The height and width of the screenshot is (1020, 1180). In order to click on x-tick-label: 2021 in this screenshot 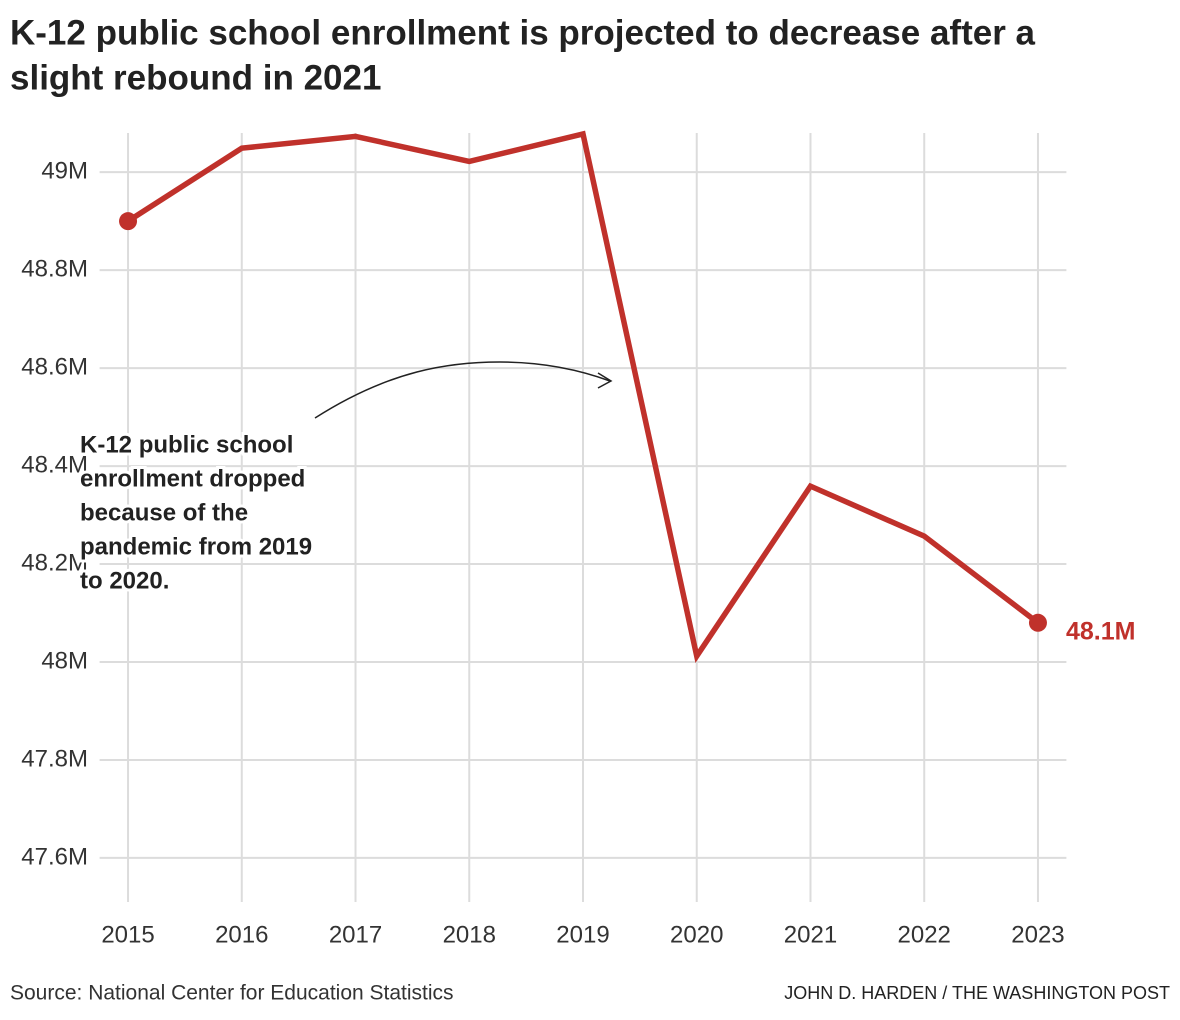, I will do `click(810, 934)`.